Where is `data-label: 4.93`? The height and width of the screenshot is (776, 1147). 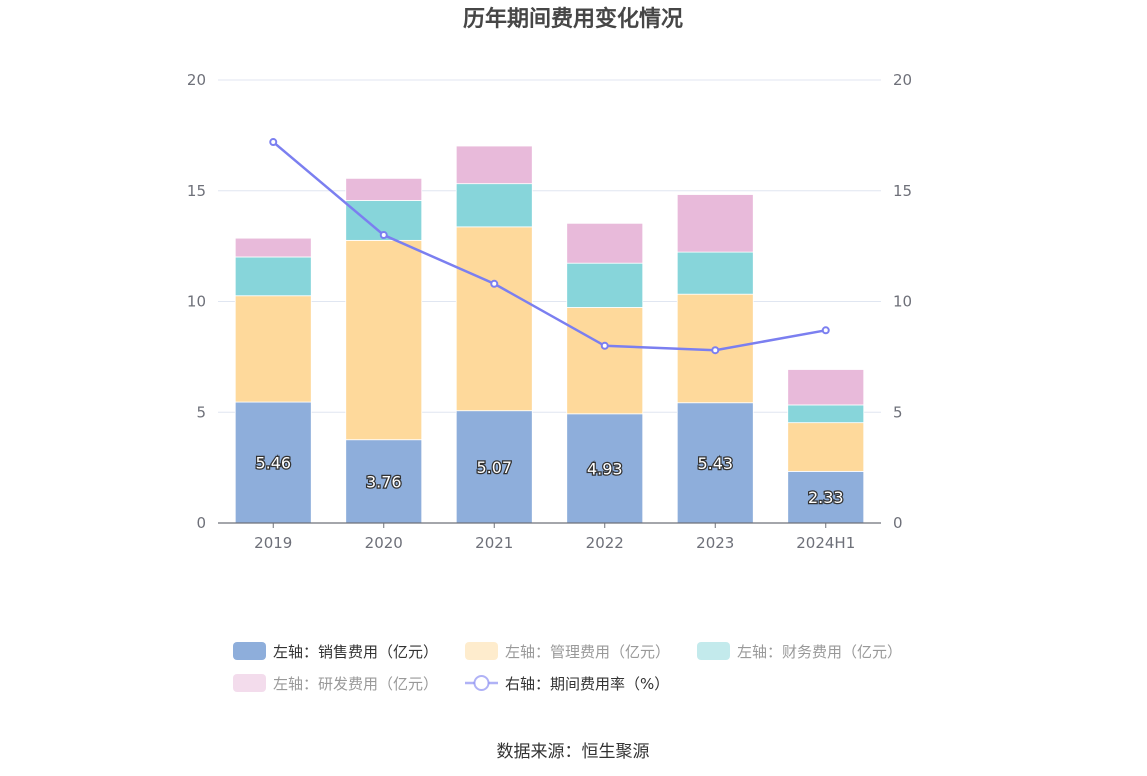
data-label: 4.93 is located at coordinates (605, 468).